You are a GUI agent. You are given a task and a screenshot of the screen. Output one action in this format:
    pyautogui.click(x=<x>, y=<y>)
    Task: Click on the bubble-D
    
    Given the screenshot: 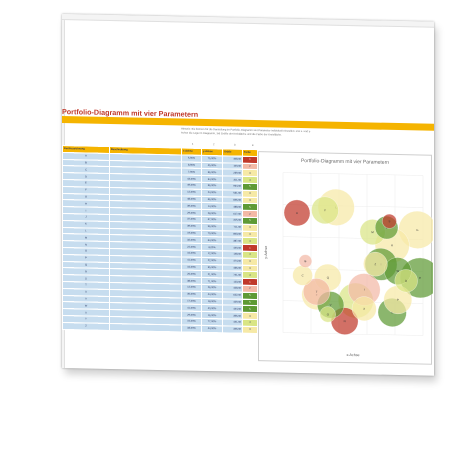 What is the action you would take?
    pyautogui.click(x=406, y=281)
    